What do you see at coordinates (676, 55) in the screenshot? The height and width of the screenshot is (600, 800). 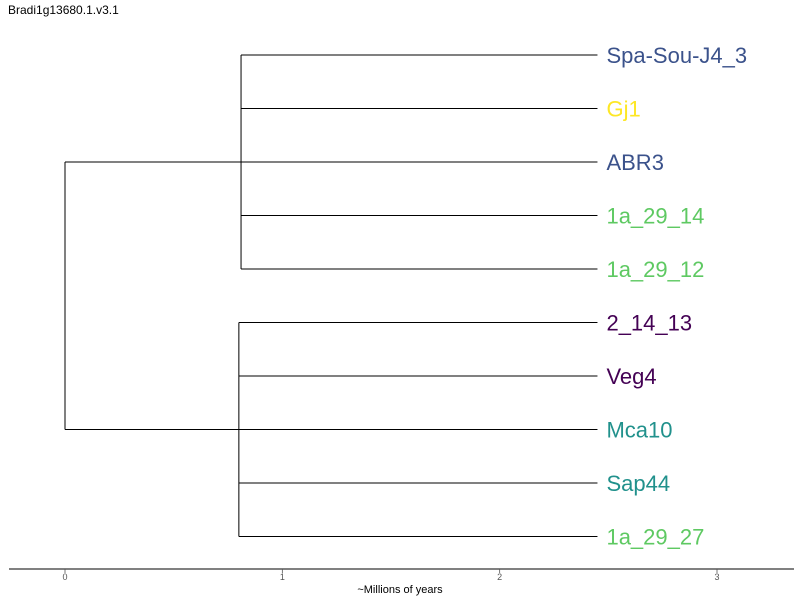 I see `leaf-label: Spa-Sou-J4_3` at bounding box center [676, 55].